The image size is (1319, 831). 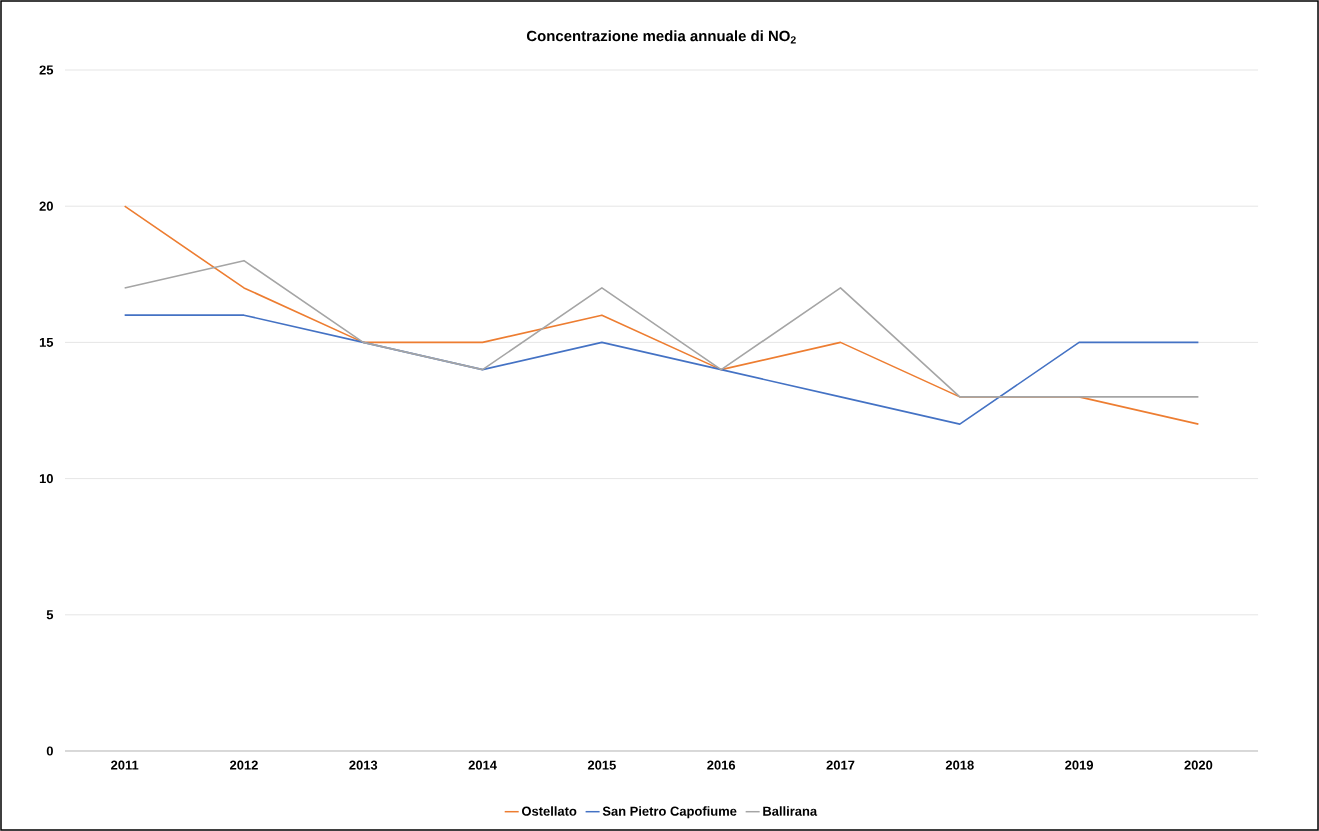 I want to click on y-tick-label: 0, so click(x=49, y=751).